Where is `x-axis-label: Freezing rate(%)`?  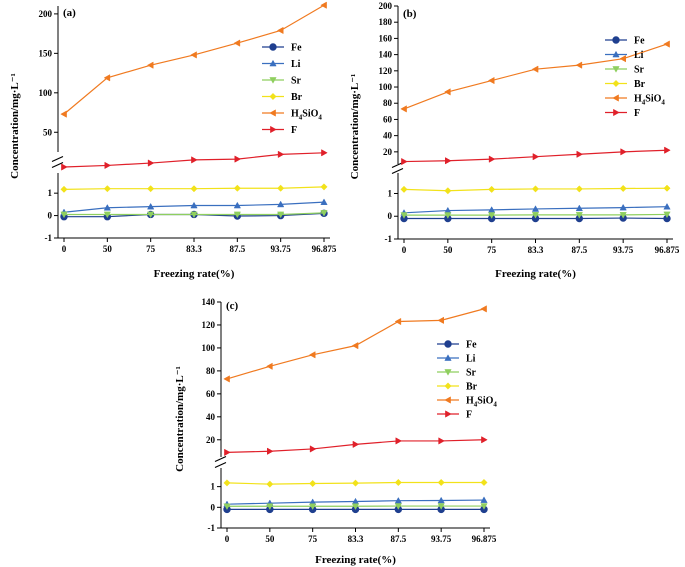
x-axis-label: Freezing rate(%) is located at coordinates (535, 274).